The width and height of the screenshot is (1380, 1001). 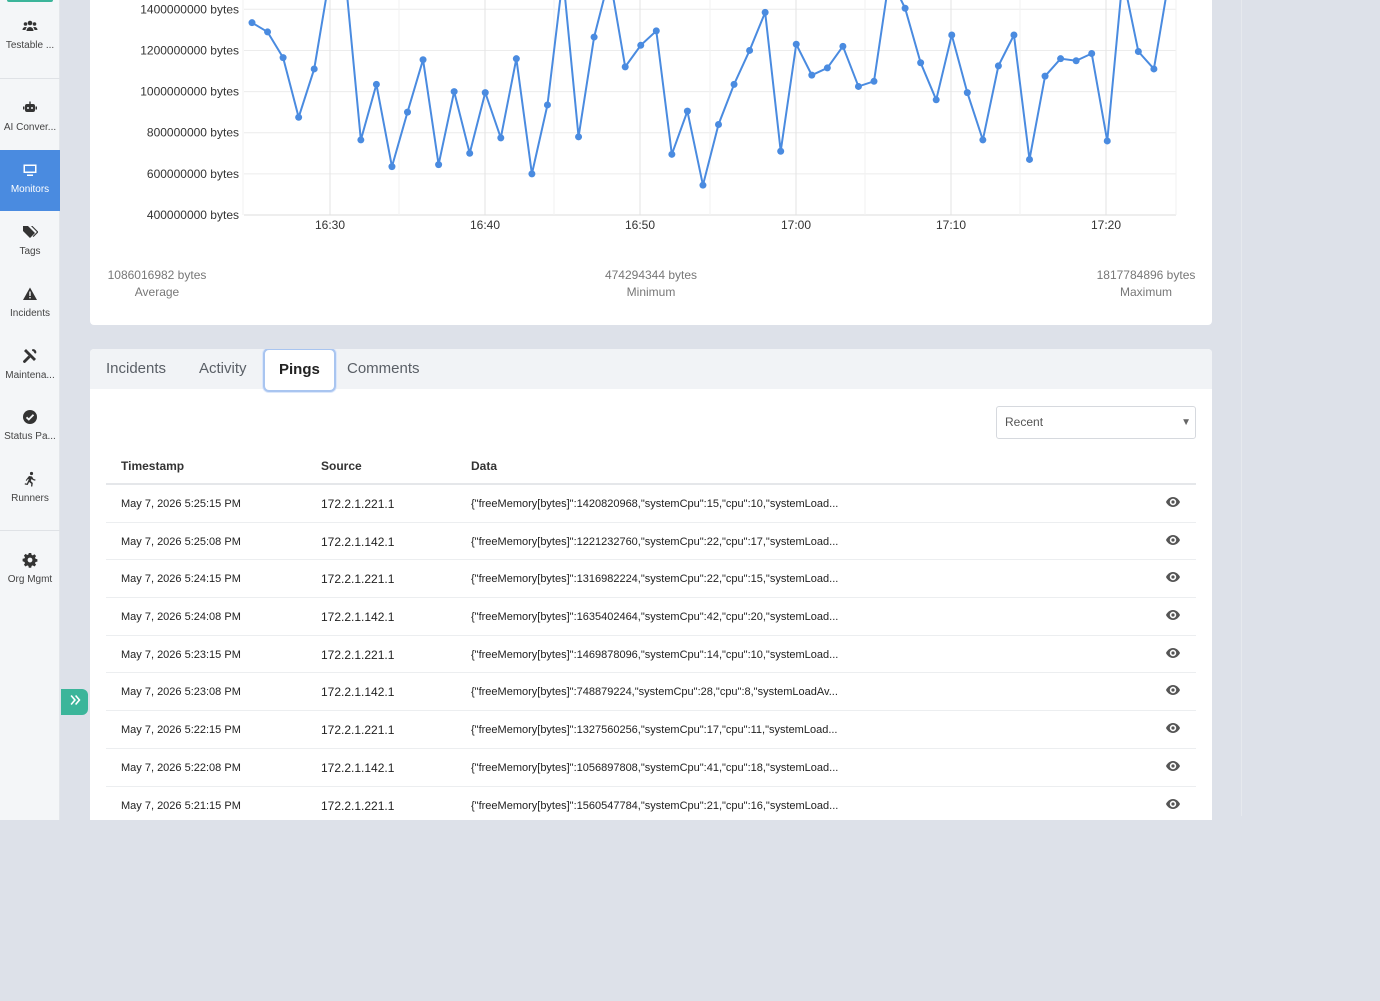 What do you see at coordinates (189, 92) in the screenshot?
I see `y-tick-label: 1000000000 bytes` at bounding box center [189, 92].